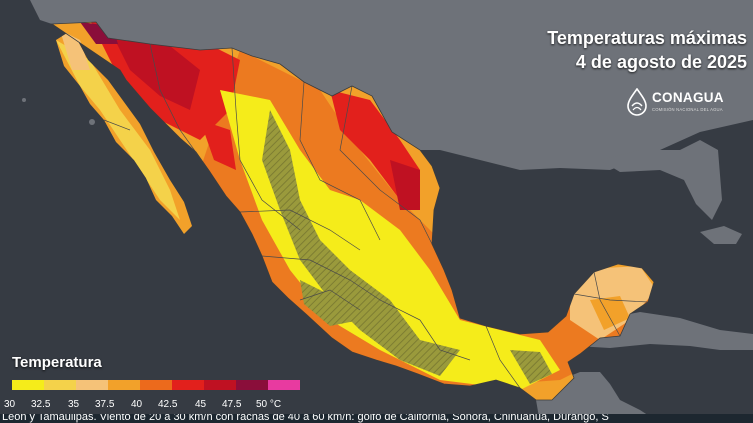 The width and height of the screenshot is (753, 423). I want to click on logo-name: CONAGUA, so click(688, 97).